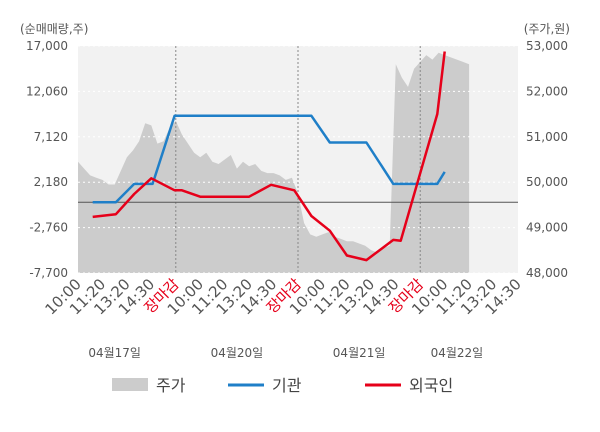  I want to click on right-tick-label: 49,000, so click(547, 228).